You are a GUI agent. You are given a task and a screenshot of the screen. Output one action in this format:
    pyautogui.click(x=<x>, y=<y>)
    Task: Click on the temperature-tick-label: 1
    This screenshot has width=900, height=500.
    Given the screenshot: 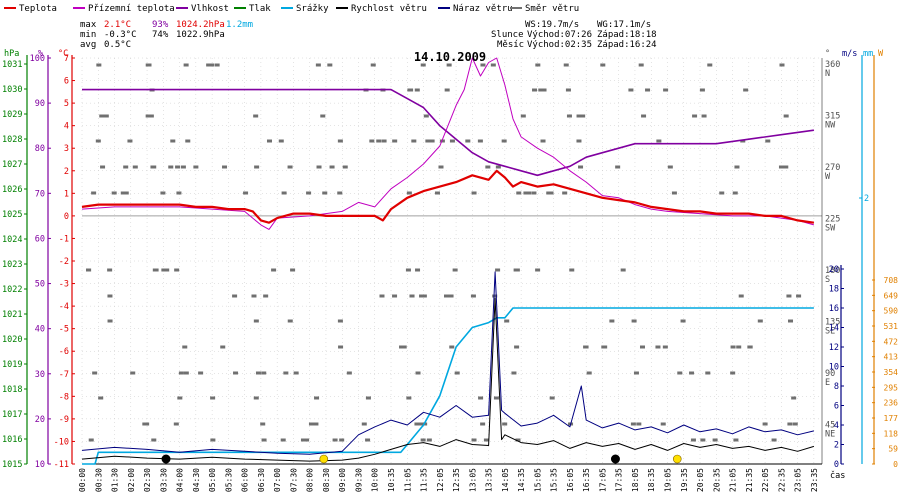 What is the action you would take?
    pyautogui.click(x=66, y=194)
    